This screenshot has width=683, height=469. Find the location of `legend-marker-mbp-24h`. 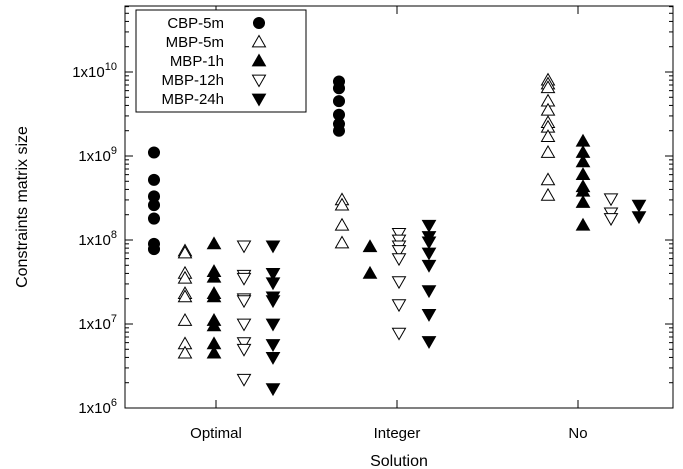

legend-marker-mbp-24h is located at coordinates (259, 100).